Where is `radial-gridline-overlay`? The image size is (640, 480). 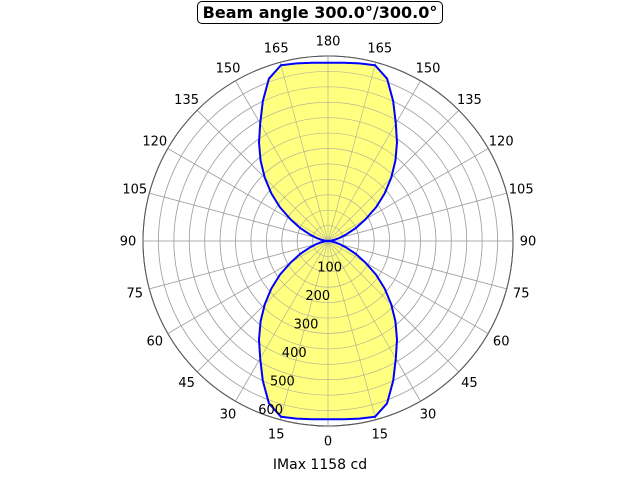
radial-gridline-overlay is located at coordinates (328, 241).